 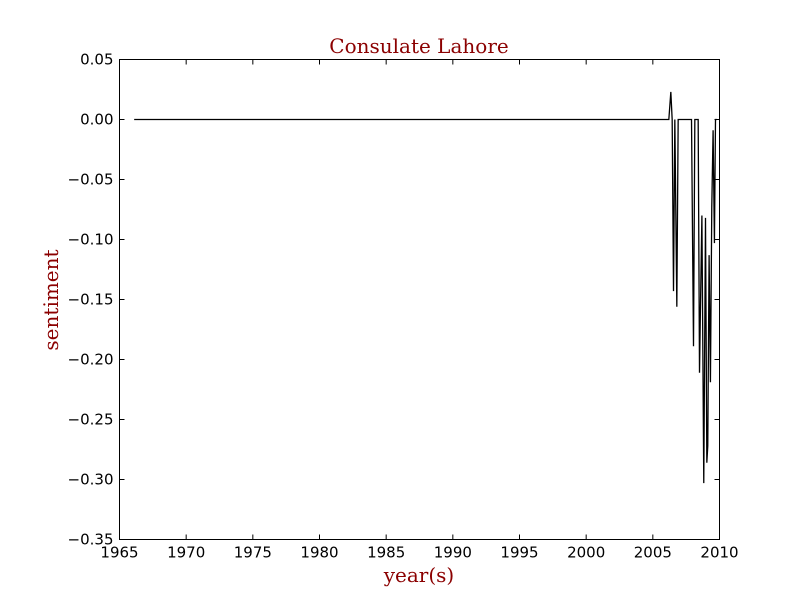 I want to click on x-axis-label: year(s), so click(x=419, y=575).